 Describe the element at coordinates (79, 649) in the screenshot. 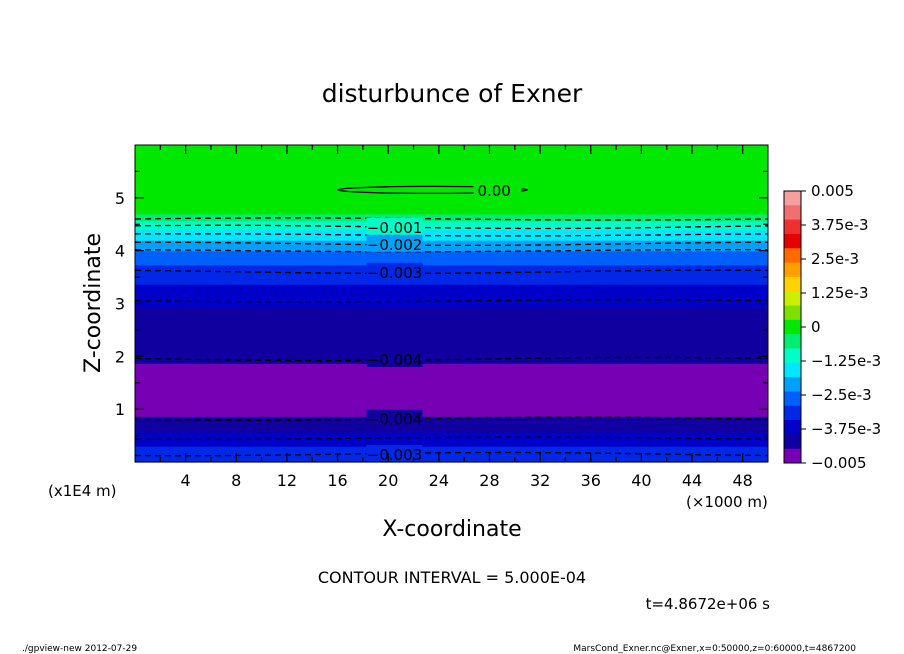

I see `footer-left: ./gpview-new 2012-07-29` at that location.